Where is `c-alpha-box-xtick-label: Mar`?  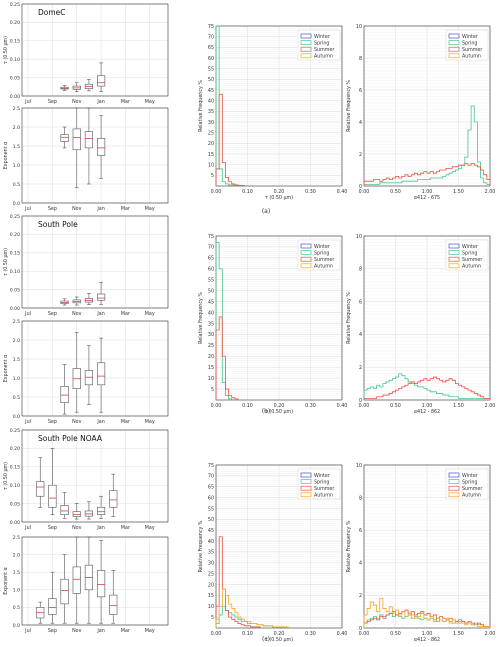
c-alpha-box-xtick-label: Mar is located at coordinates (125, 631).